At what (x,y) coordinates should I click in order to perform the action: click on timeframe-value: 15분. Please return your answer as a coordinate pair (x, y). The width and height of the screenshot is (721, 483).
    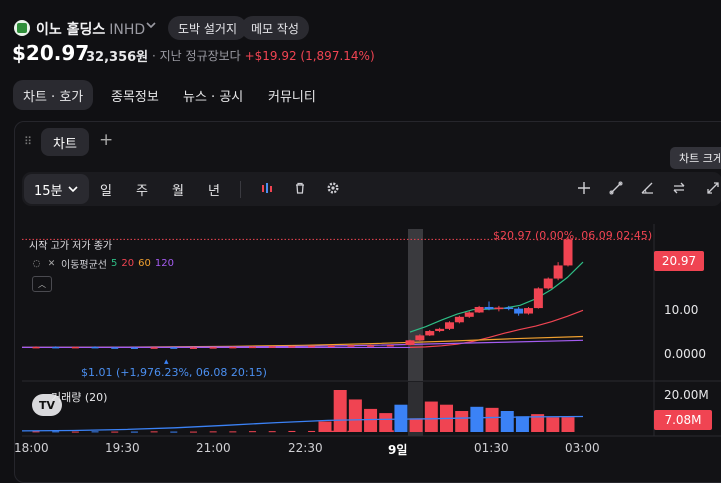
    Looking at the image, I should click on (48, 191).